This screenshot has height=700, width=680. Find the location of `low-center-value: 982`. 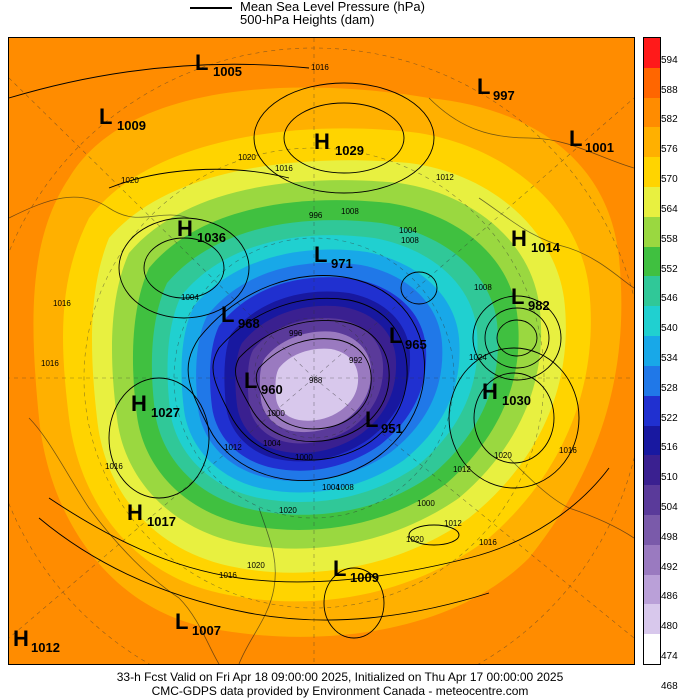

low-center-value: 982 is located at coordinates (539, 305).